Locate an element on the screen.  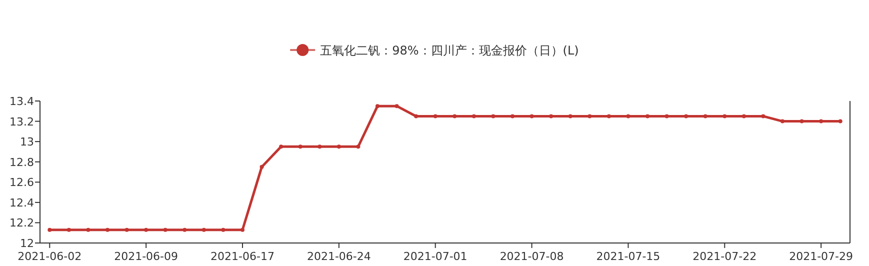
y-tick-label: 12.4 is located at coordinates (22, 203).